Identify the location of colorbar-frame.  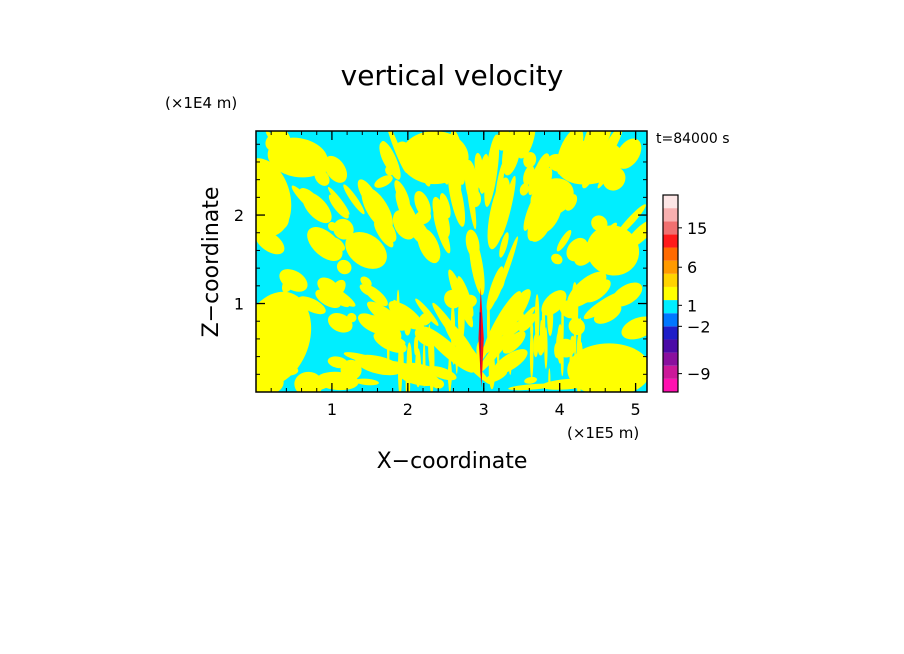
(670, 293).